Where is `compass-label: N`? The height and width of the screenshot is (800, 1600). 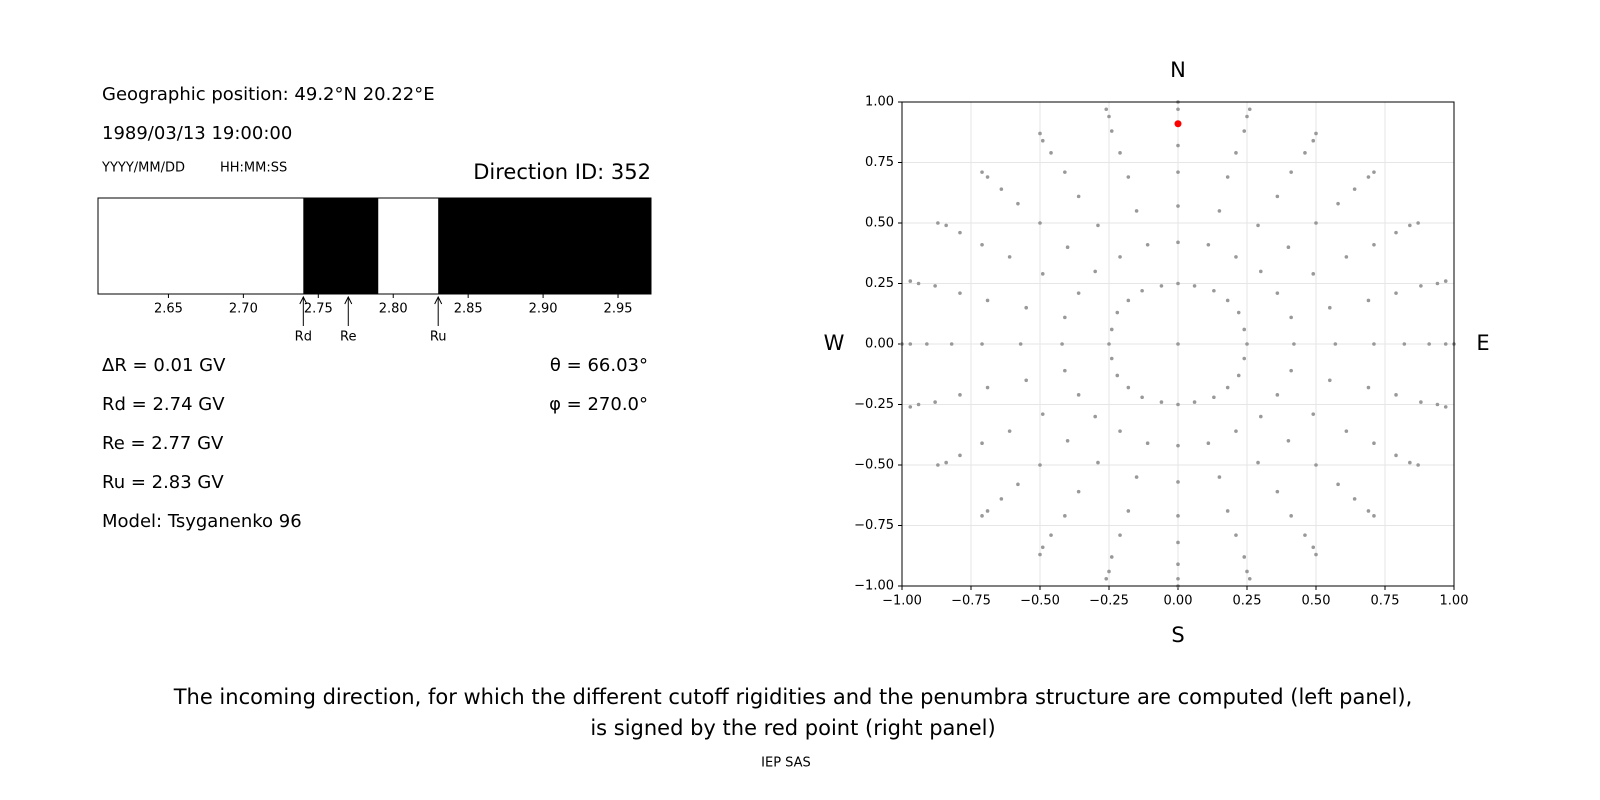 compass-label: N is located at coordinates (1178, 70).